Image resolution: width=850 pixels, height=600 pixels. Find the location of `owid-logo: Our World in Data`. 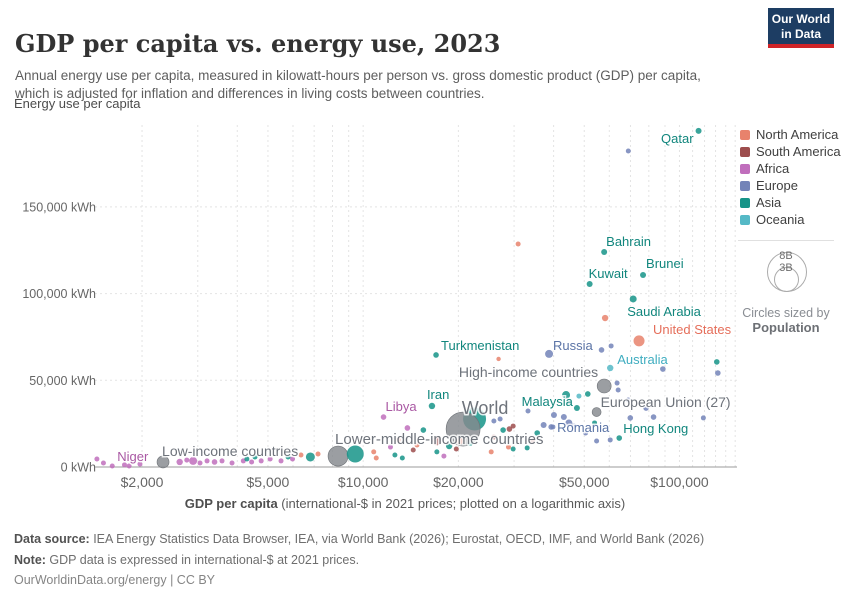

owid-logo: Our World in Data is located at coordinates (801, 28).